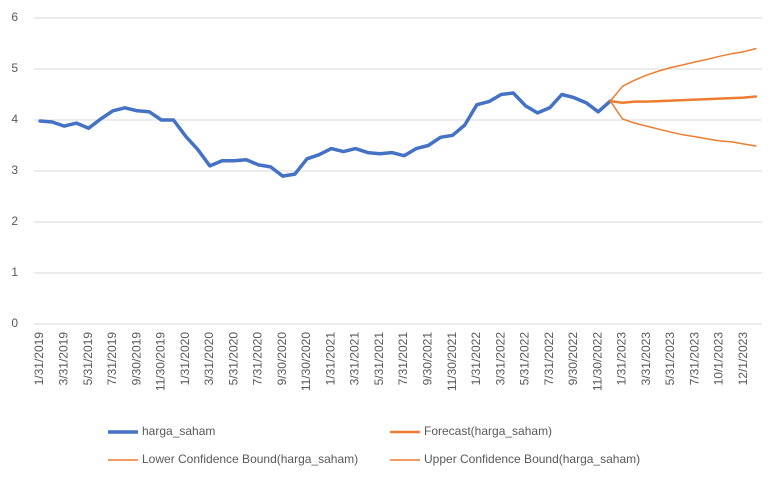  What do you see at coordinates (549, 359) in the screenshot?
I see `x-tick-label: 7/31/2022` at bounding box center [549, 359].